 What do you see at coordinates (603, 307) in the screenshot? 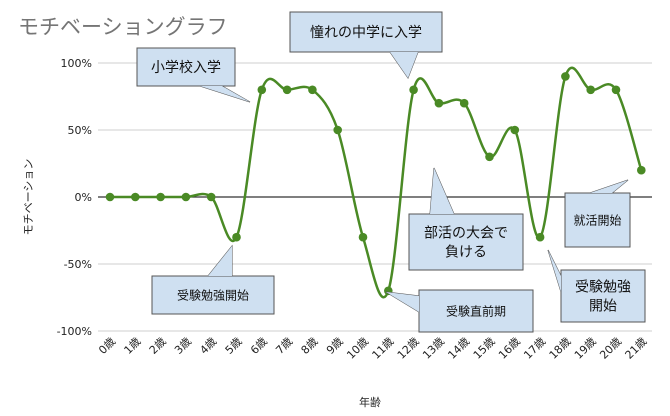
I see `callout-text: 開始` at bounding box center [603, 307].